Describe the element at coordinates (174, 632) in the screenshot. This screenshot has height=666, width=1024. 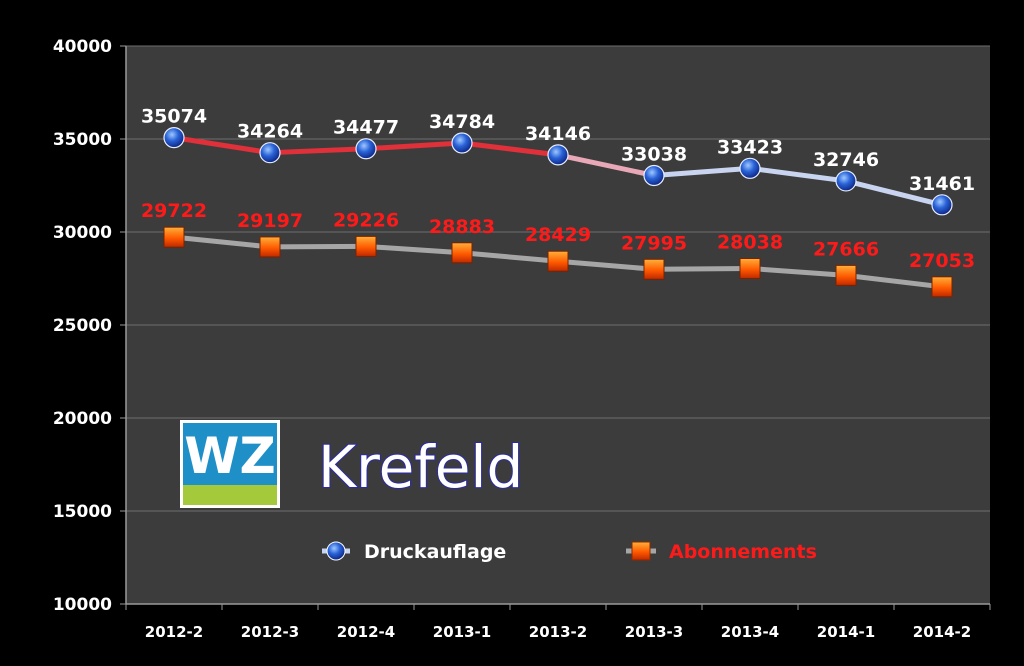
I see `x-tick-label: 2012-2` at that location.